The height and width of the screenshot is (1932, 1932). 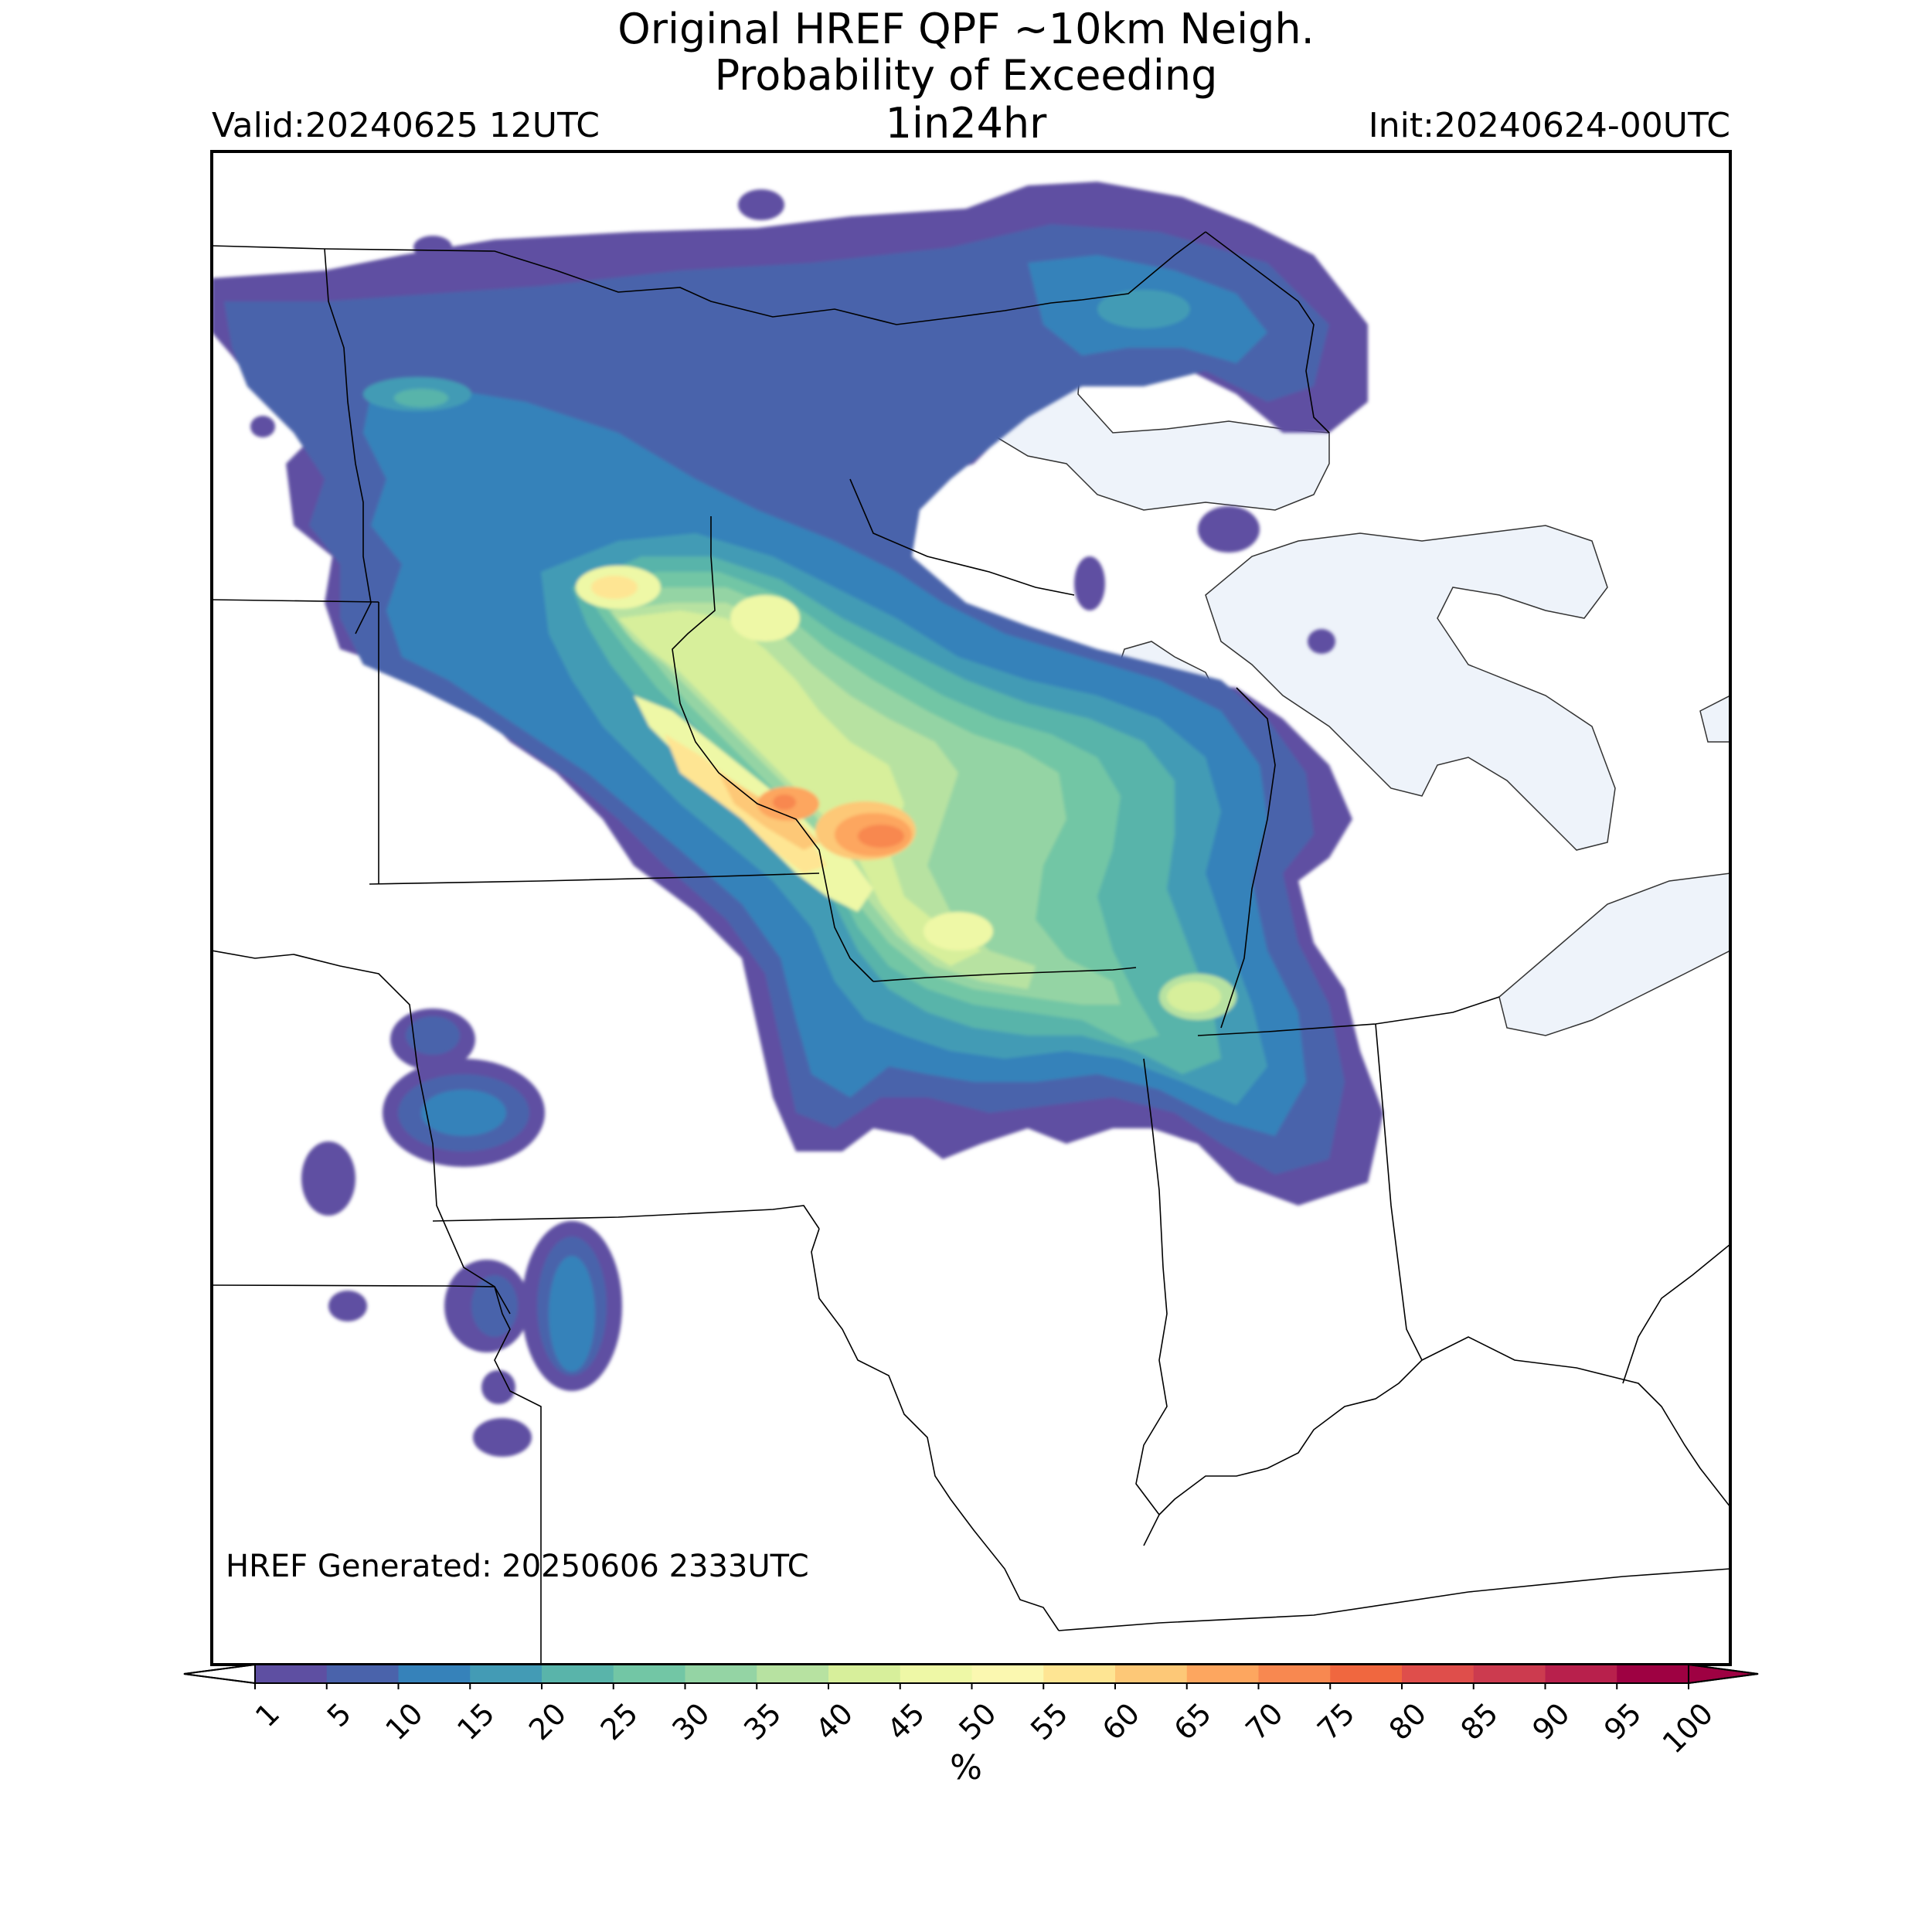 I want to click on init-time-label: Init:20240624-00UTC, so click(x=1549, y=126).